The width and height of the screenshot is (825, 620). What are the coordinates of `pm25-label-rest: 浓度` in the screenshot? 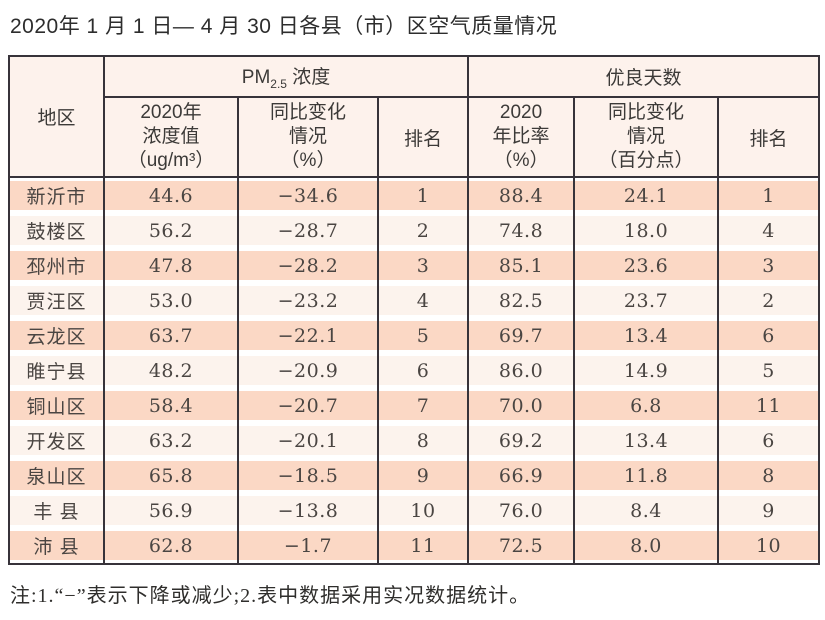 It's located at (308, 78).